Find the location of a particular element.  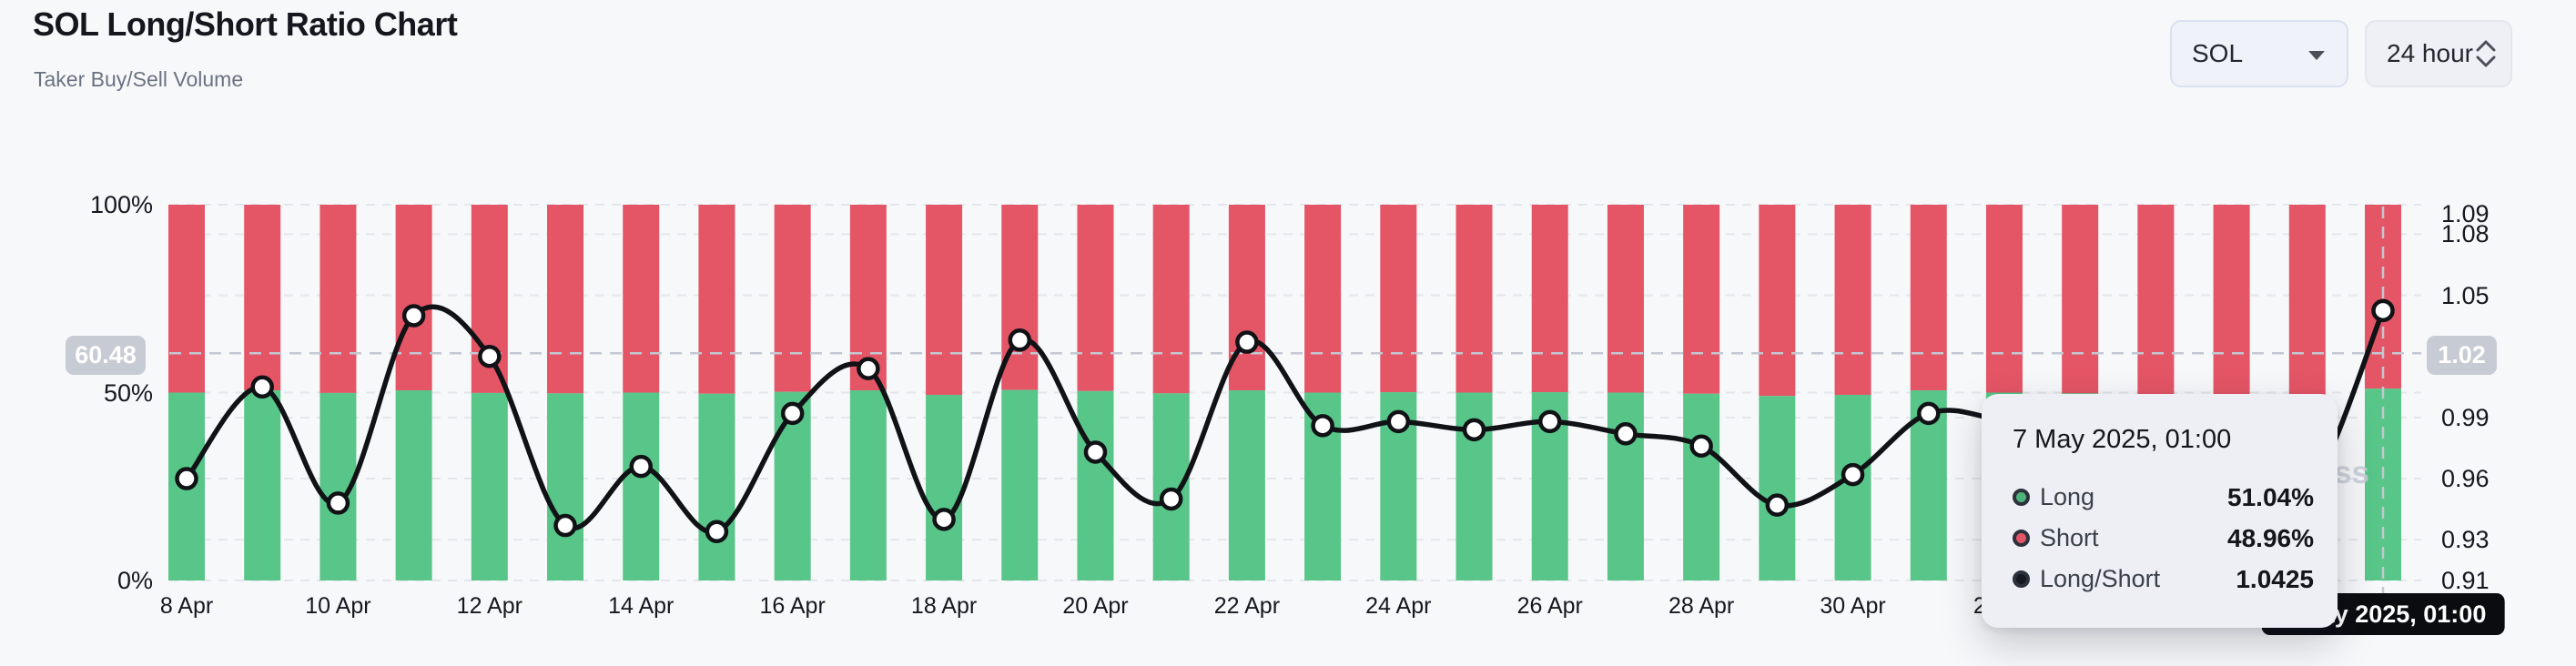

y-axis-left-tick: 100% is located at coordinates (121, 205).